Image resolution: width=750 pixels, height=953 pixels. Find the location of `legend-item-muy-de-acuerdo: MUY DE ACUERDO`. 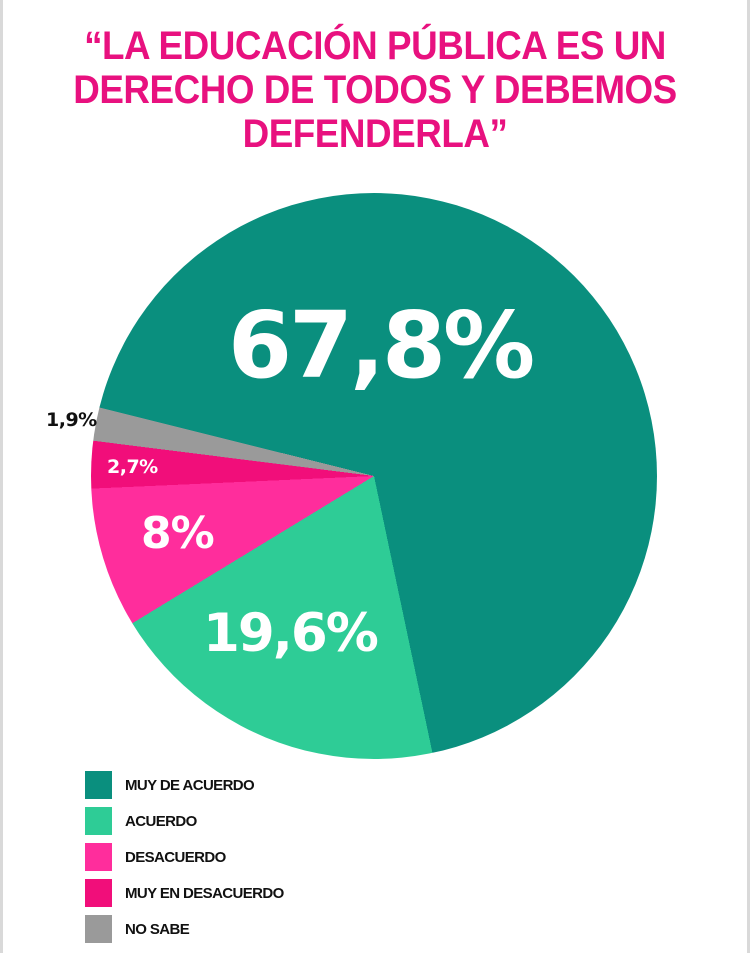

legend-item-muy-de-acuerdo: MUY DE ACUERDO is located at coordinates (184, 785).